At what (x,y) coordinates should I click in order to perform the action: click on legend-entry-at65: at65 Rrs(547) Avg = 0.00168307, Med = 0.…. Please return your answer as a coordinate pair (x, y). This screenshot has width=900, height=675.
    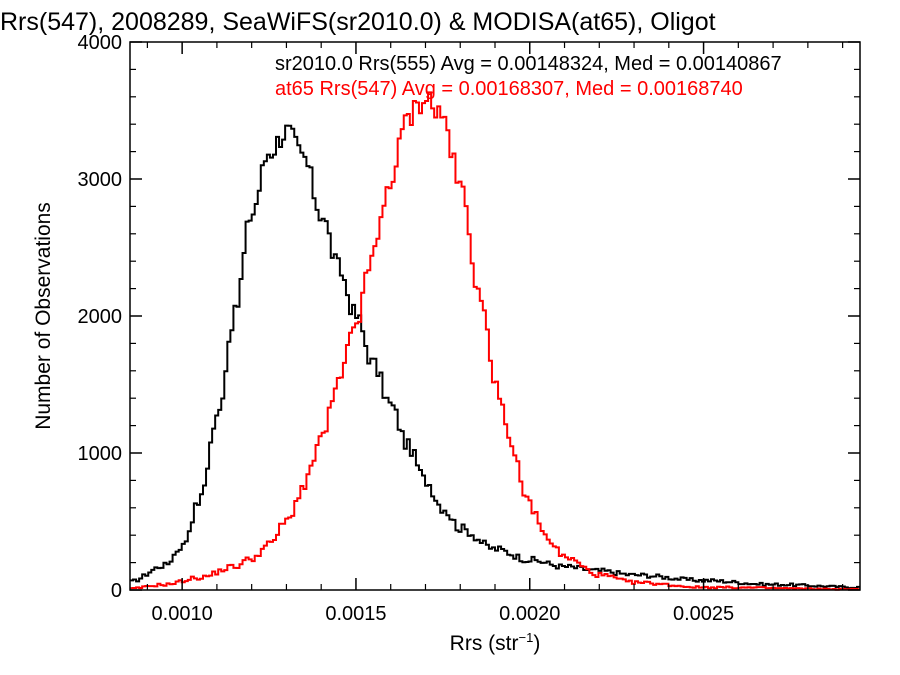
    Looking at the image, I should click on (509, 89).